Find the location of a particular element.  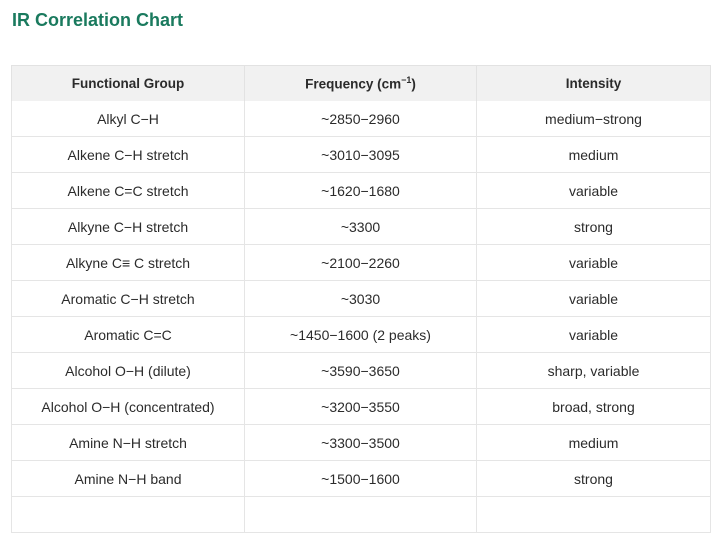

table-row: Alkene C−H stretch ~3010−3095 medium is located at coordinates (361, 154).